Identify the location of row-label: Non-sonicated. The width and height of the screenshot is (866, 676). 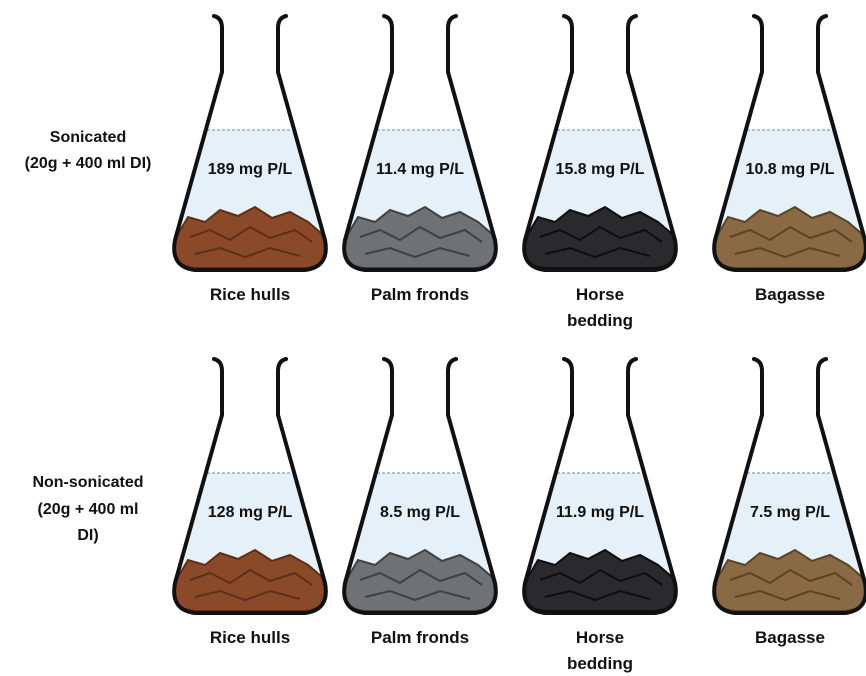
(87, 482).